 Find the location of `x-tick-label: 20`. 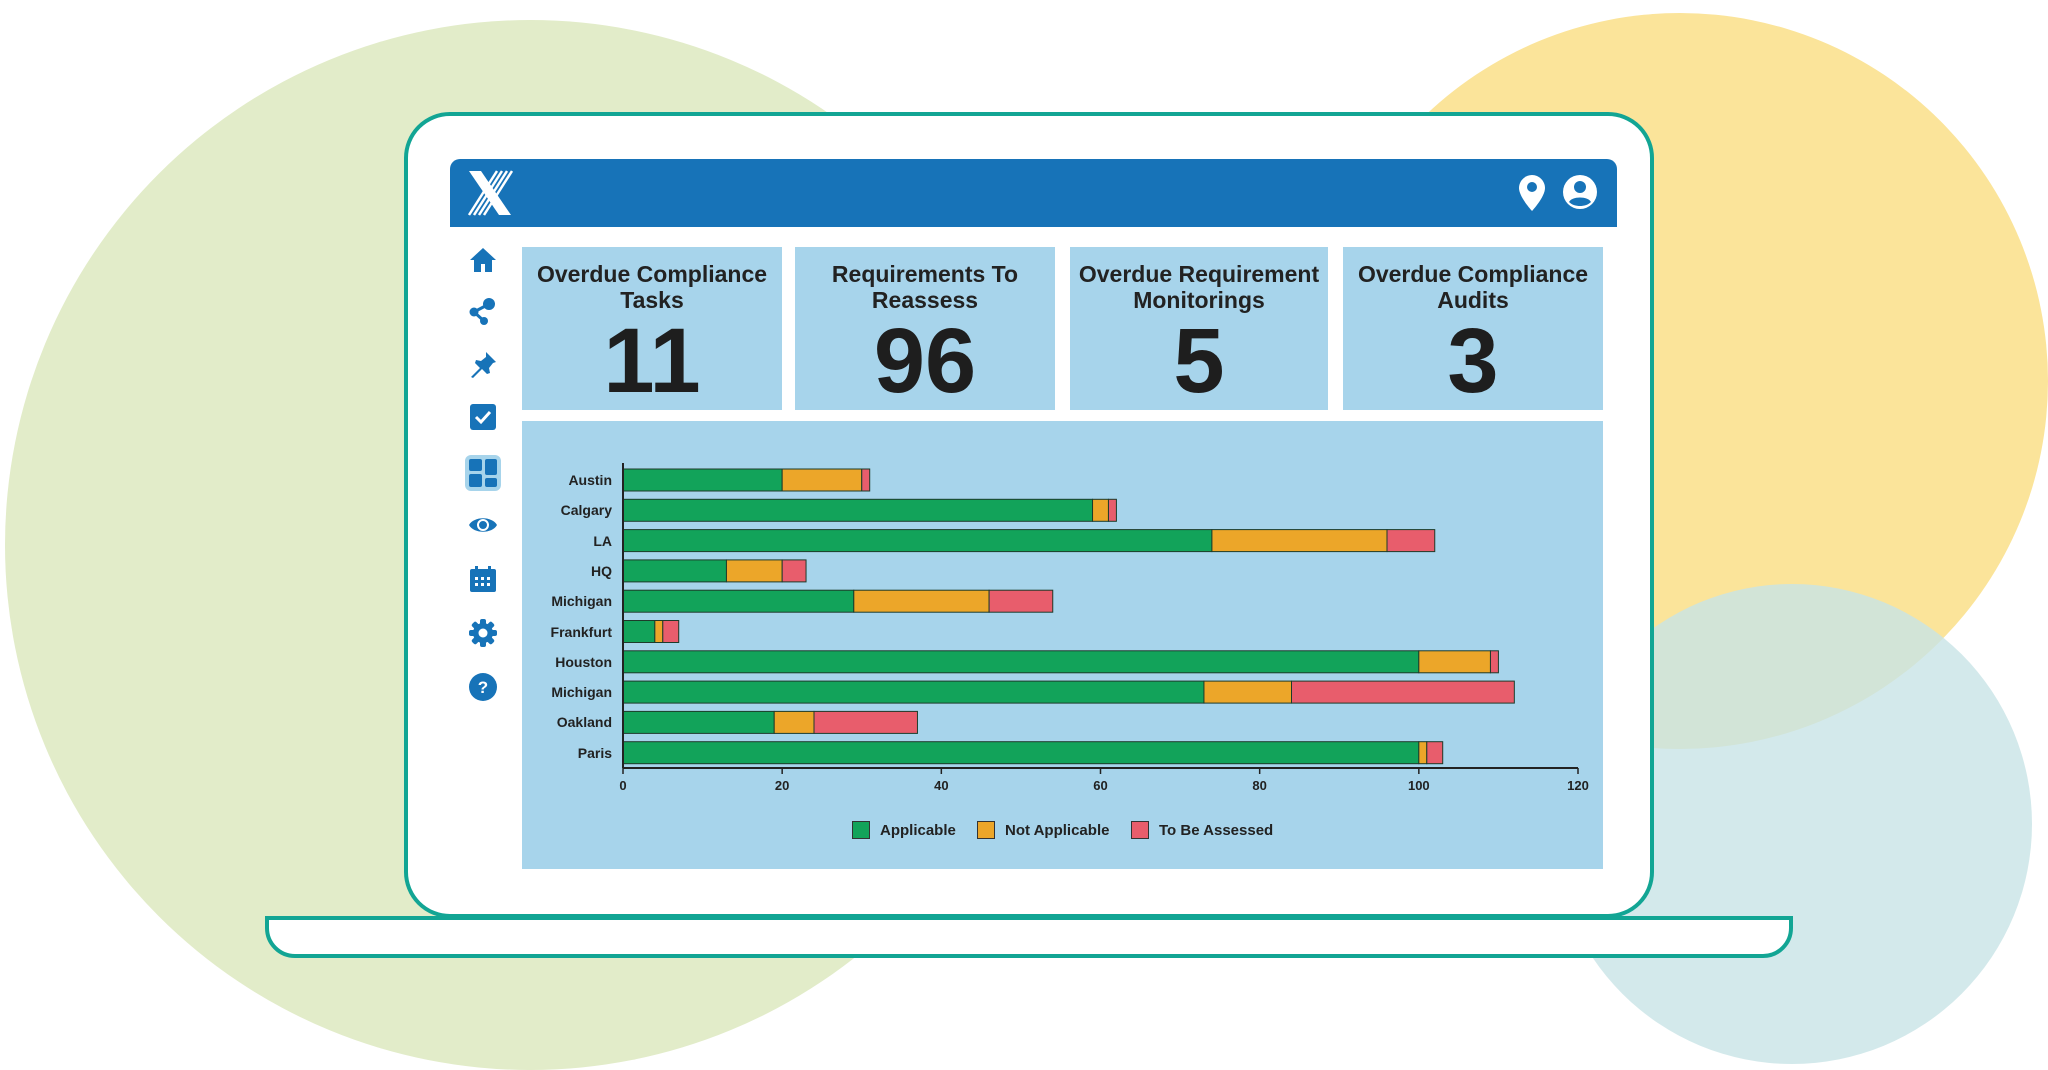

x-tick-label: 20 is located at coordinates (782, 785).